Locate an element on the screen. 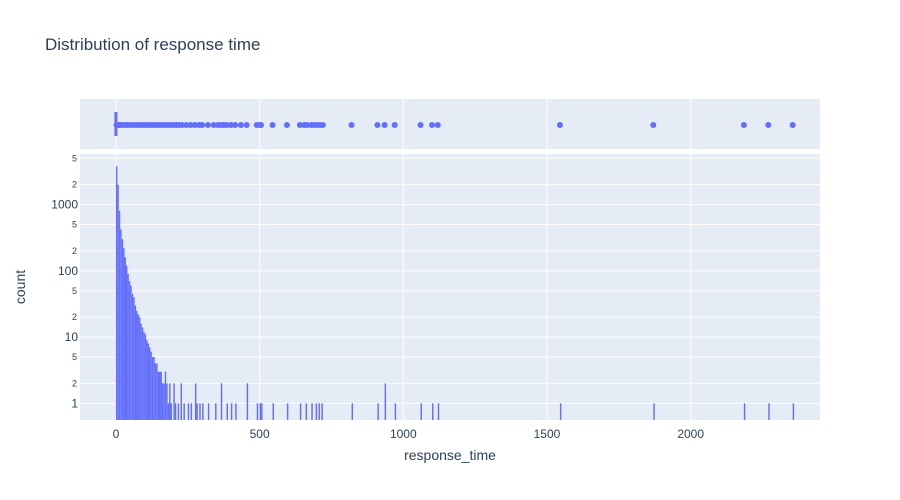  marginal-rug-marks is located at coordinates (454, 124).